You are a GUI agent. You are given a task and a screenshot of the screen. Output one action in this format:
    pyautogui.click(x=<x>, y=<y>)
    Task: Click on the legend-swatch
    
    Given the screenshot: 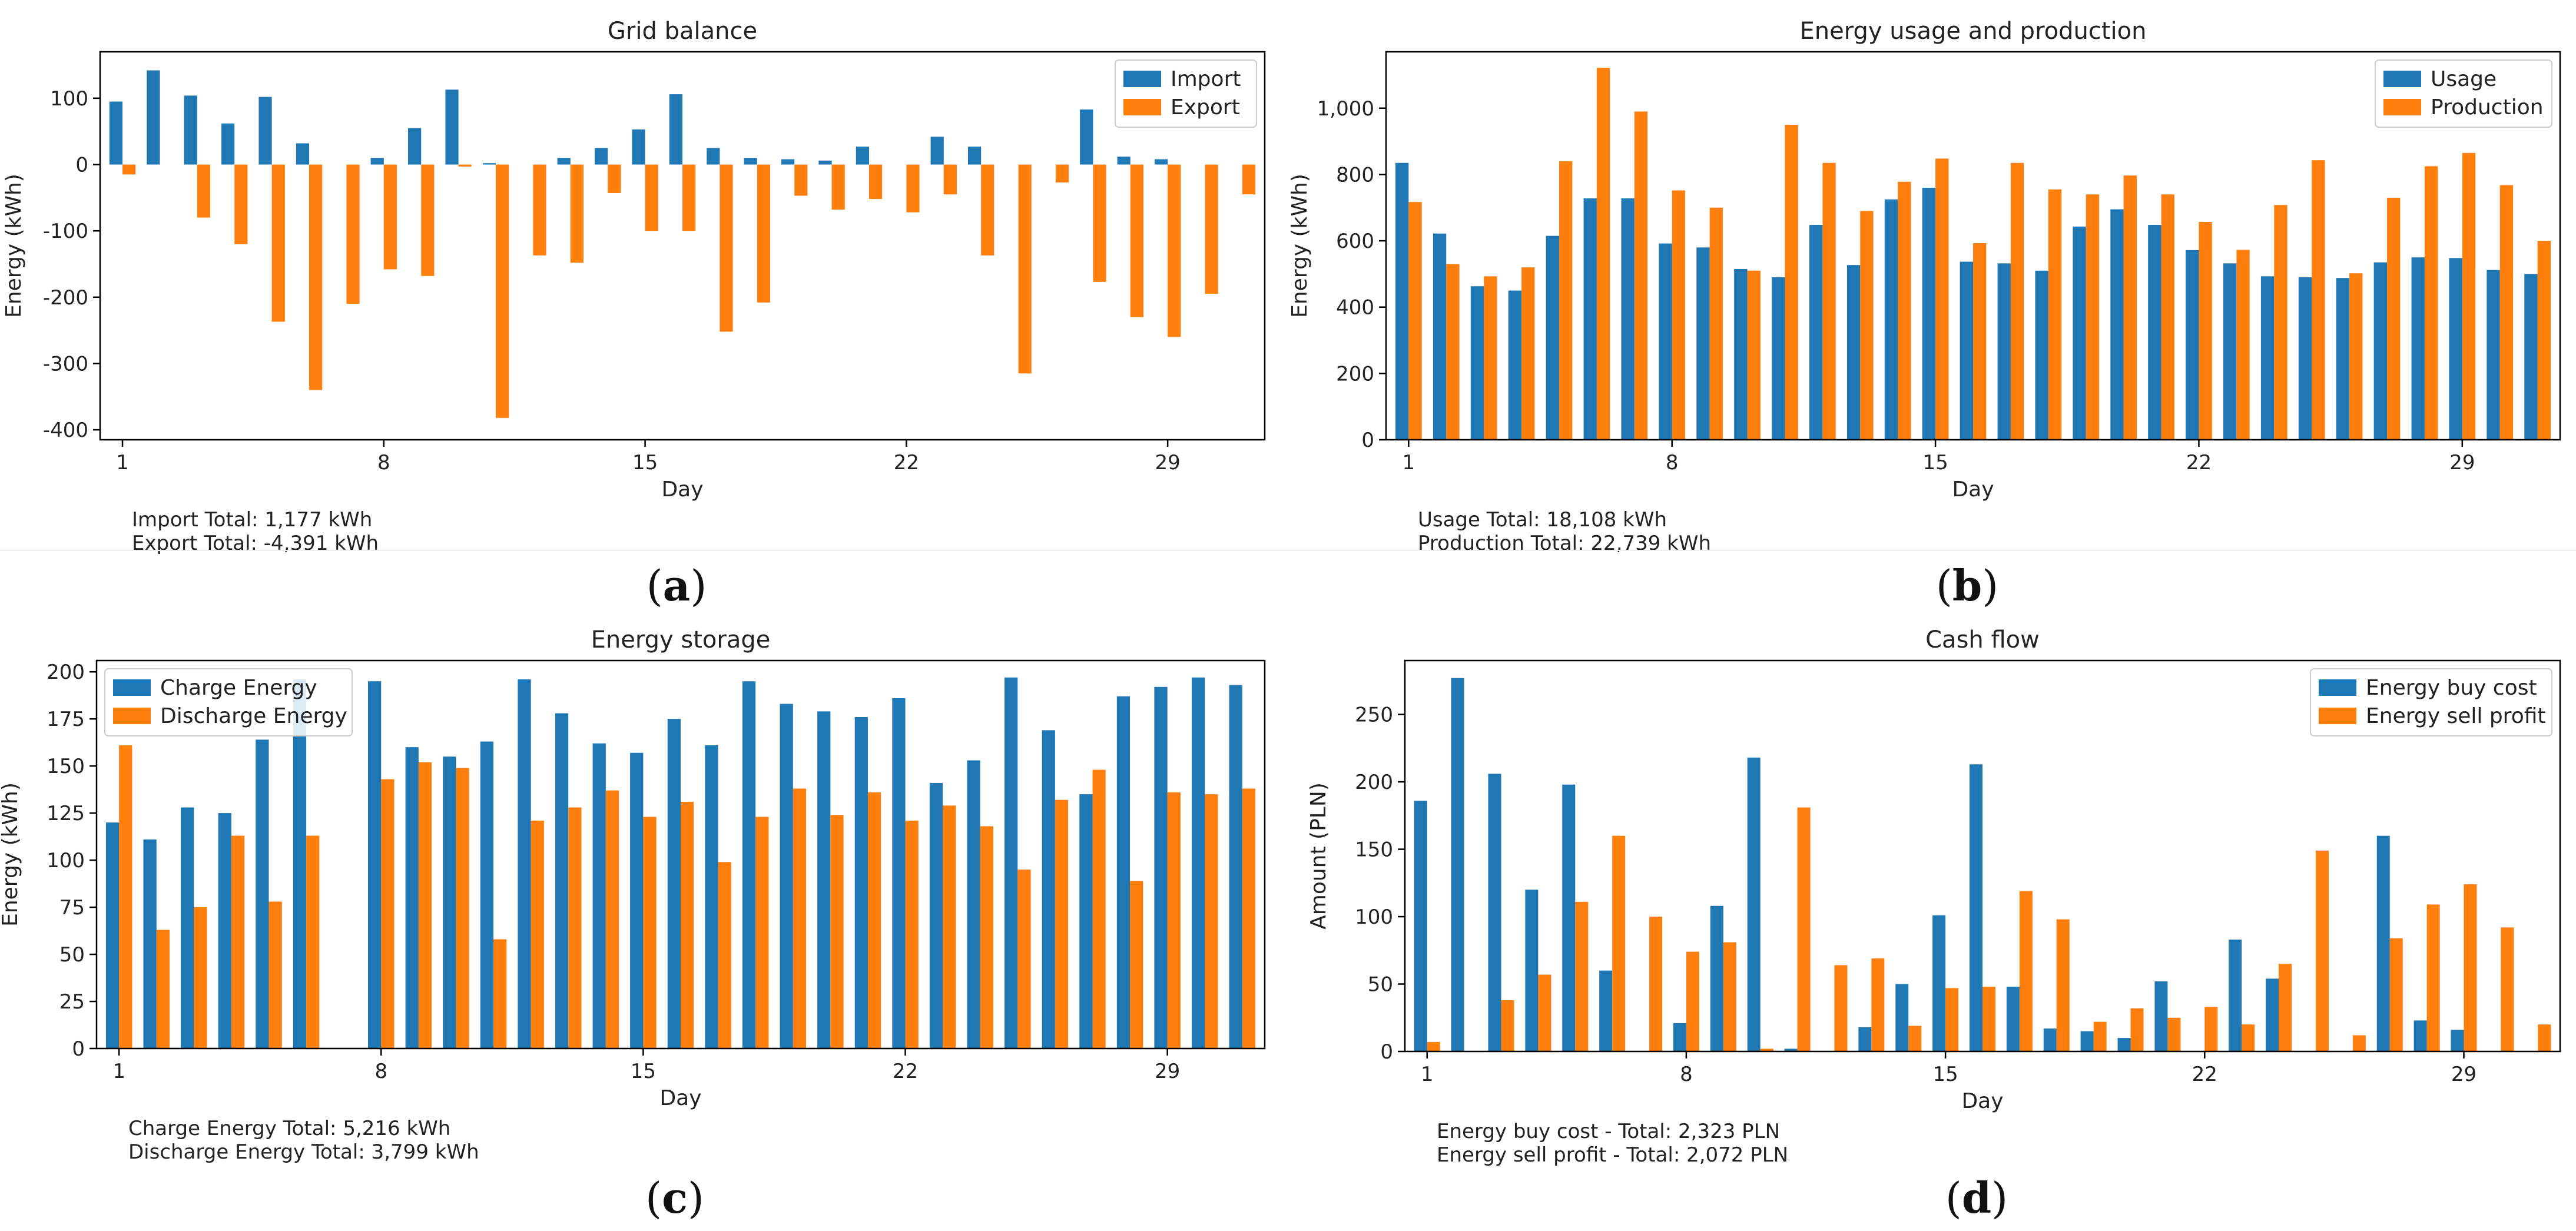 What is the action you would take?
    pyautogui.click(x=132, y=716)
    